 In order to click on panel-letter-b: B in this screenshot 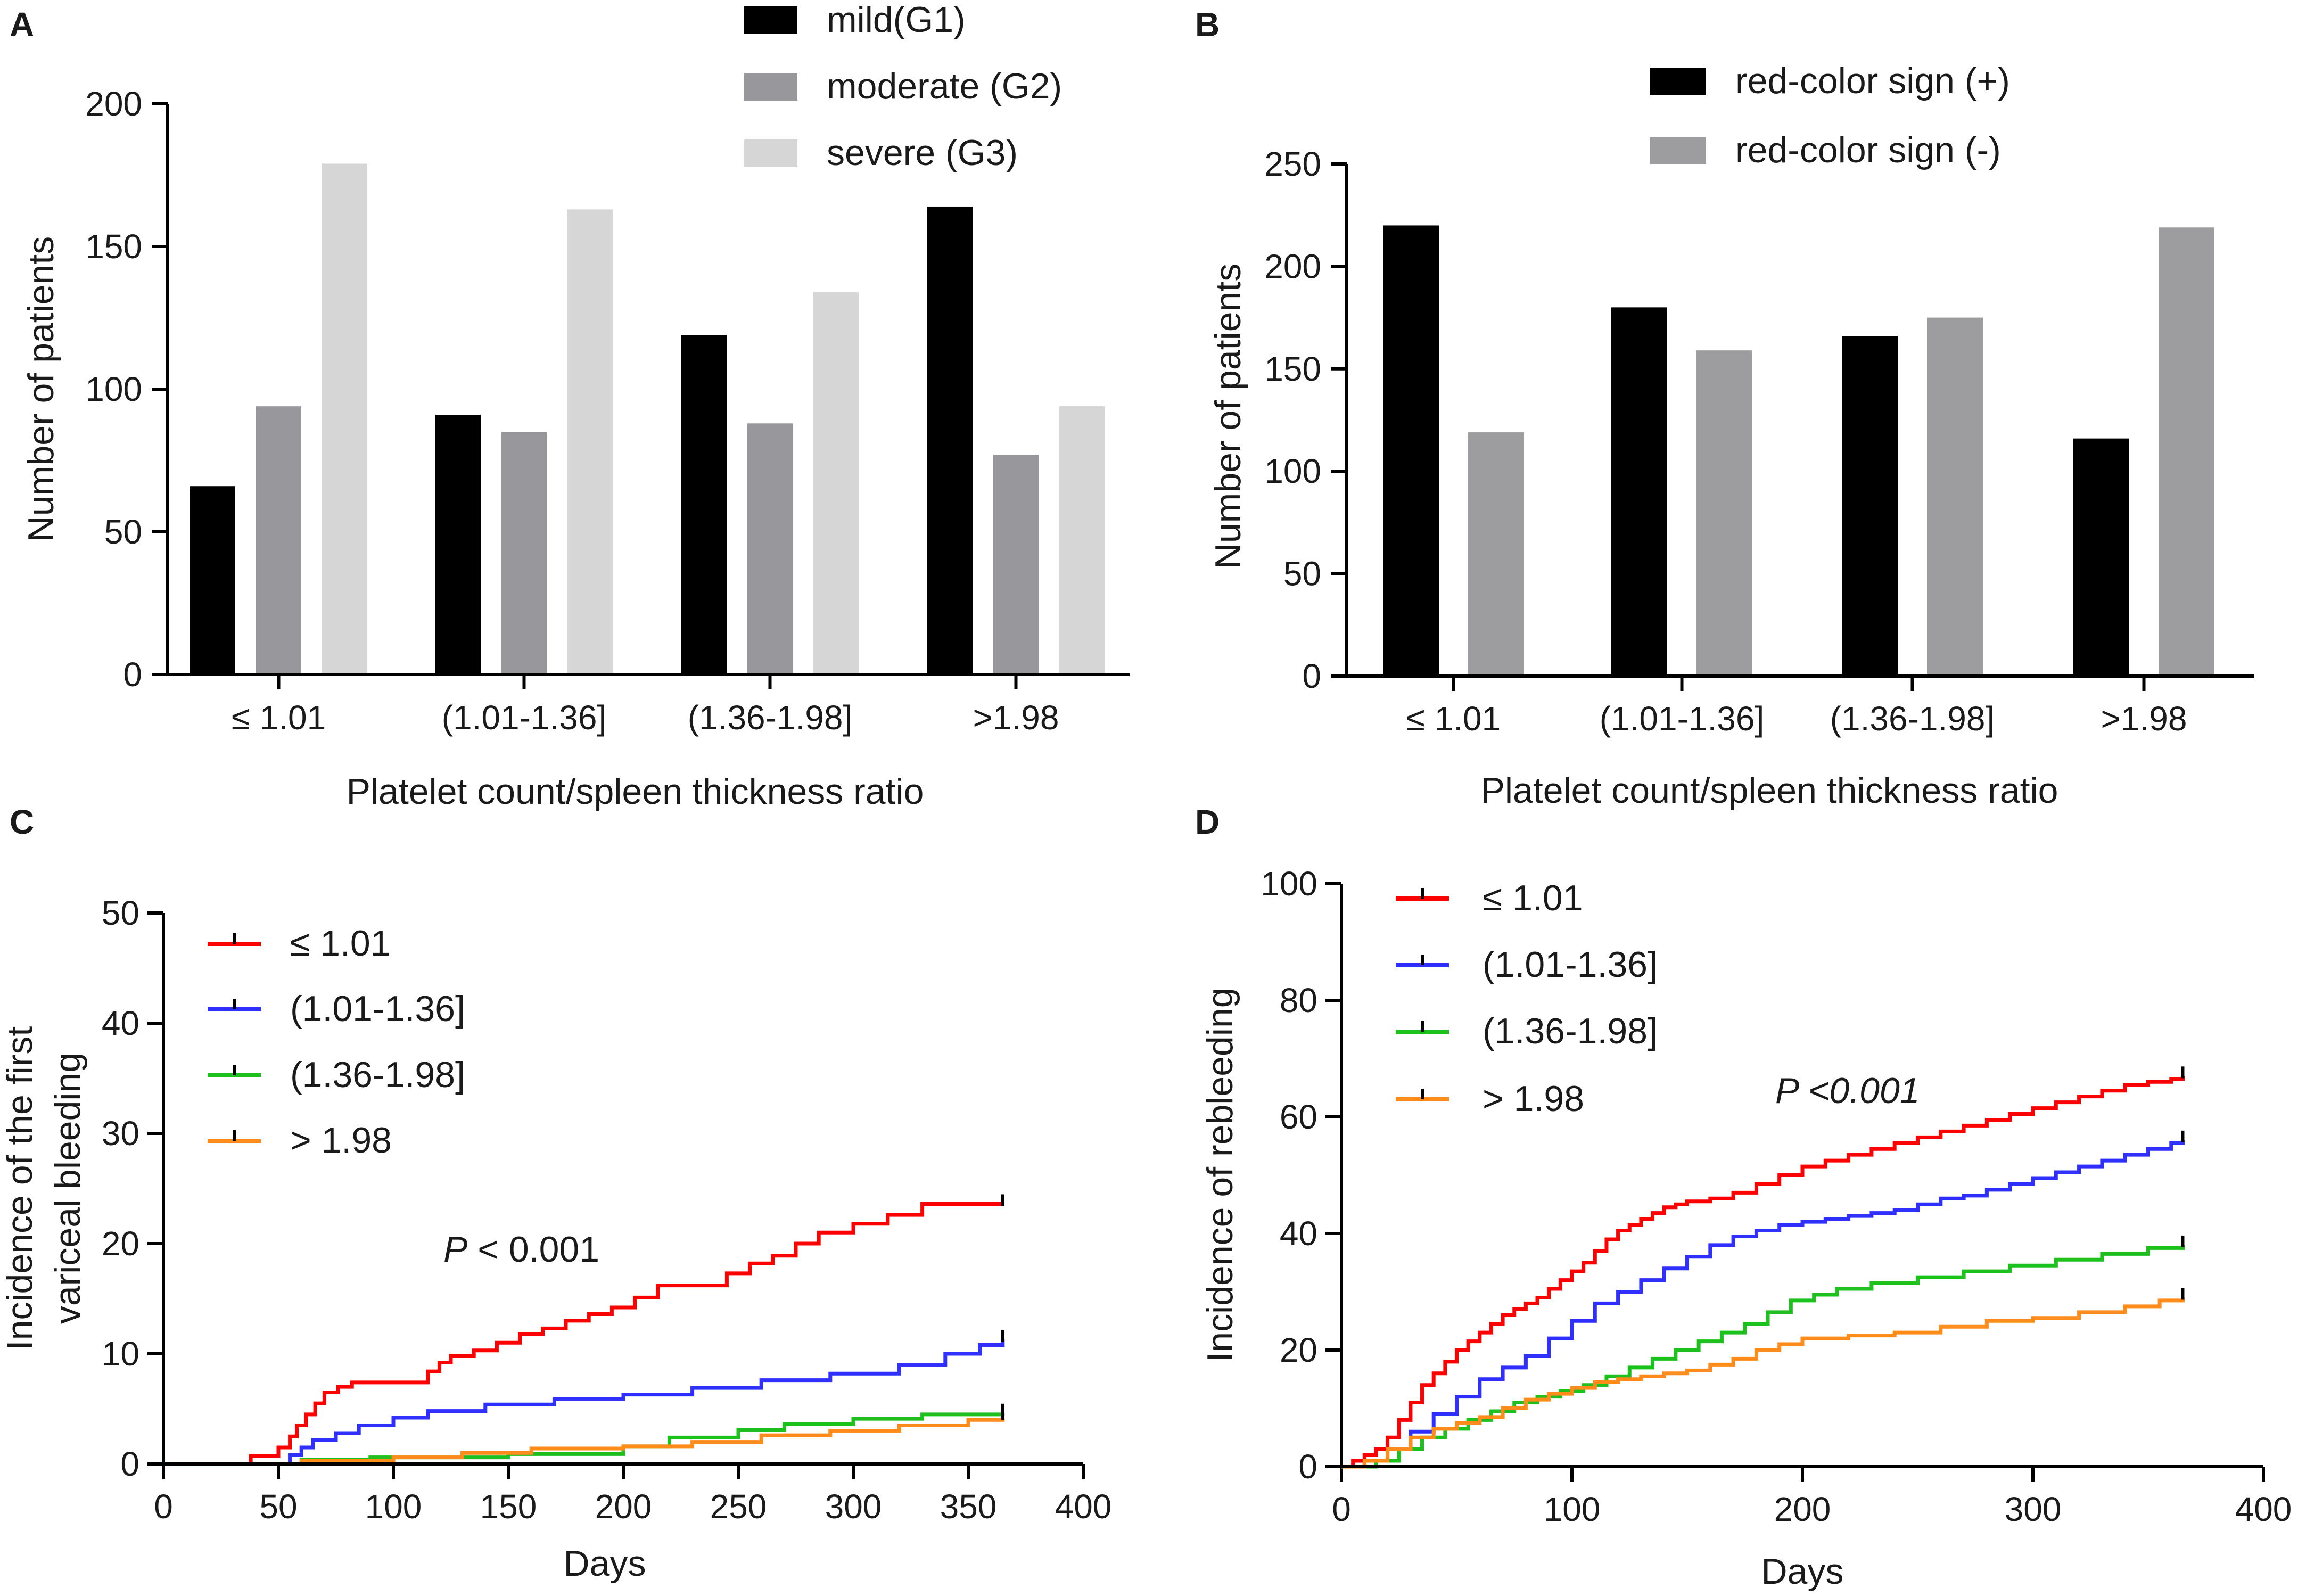, I will do `click(1207, 25)`.